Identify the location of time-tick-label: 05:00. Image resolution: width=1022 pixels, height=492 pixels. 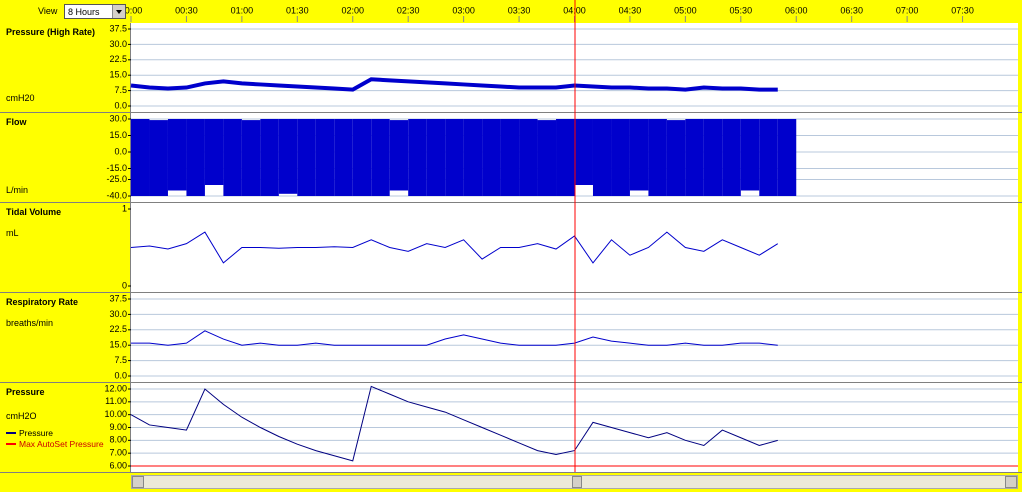
(685, 10).